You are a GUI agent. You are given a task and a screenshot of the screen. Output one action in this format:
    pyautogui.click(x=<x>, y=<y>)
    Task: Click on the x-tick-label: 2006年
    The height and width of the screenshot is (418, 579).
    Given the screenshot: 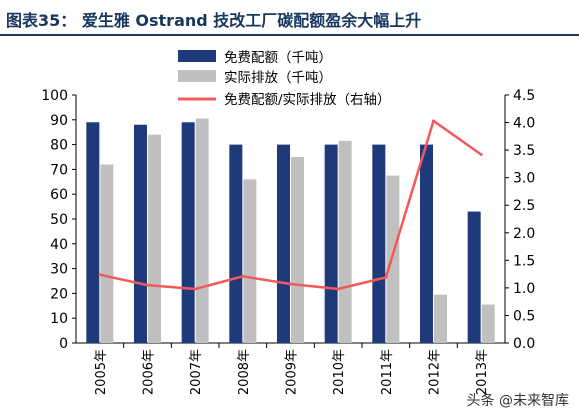 What is the action you would take?
    pyautogui.click(x=149, y=372)
    